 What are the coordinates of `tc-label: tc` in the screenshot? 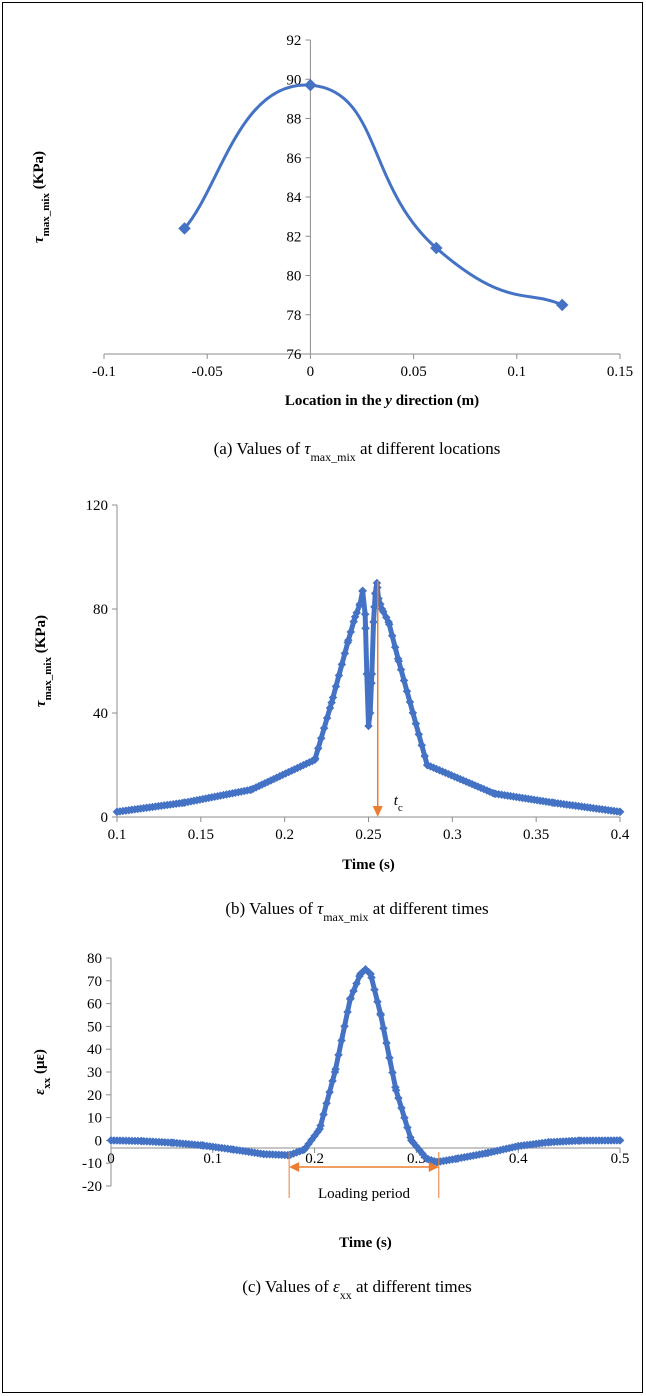 It's located at (398, 803).